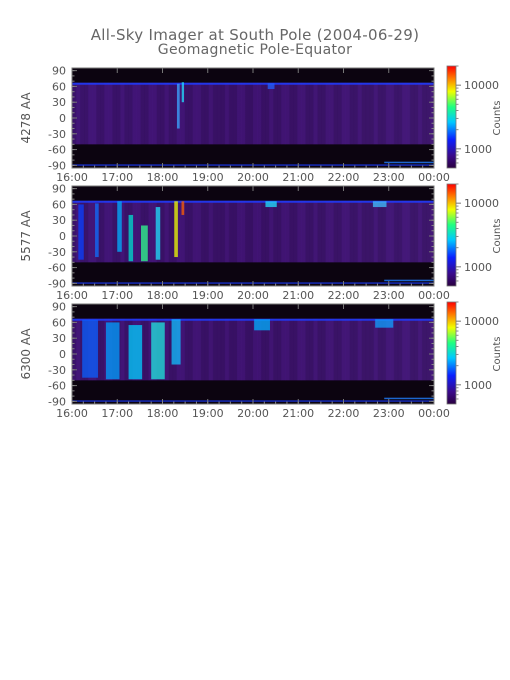 This screenshot has height=680, width=510. I want to click on edge-band-north, so click(253, 201).